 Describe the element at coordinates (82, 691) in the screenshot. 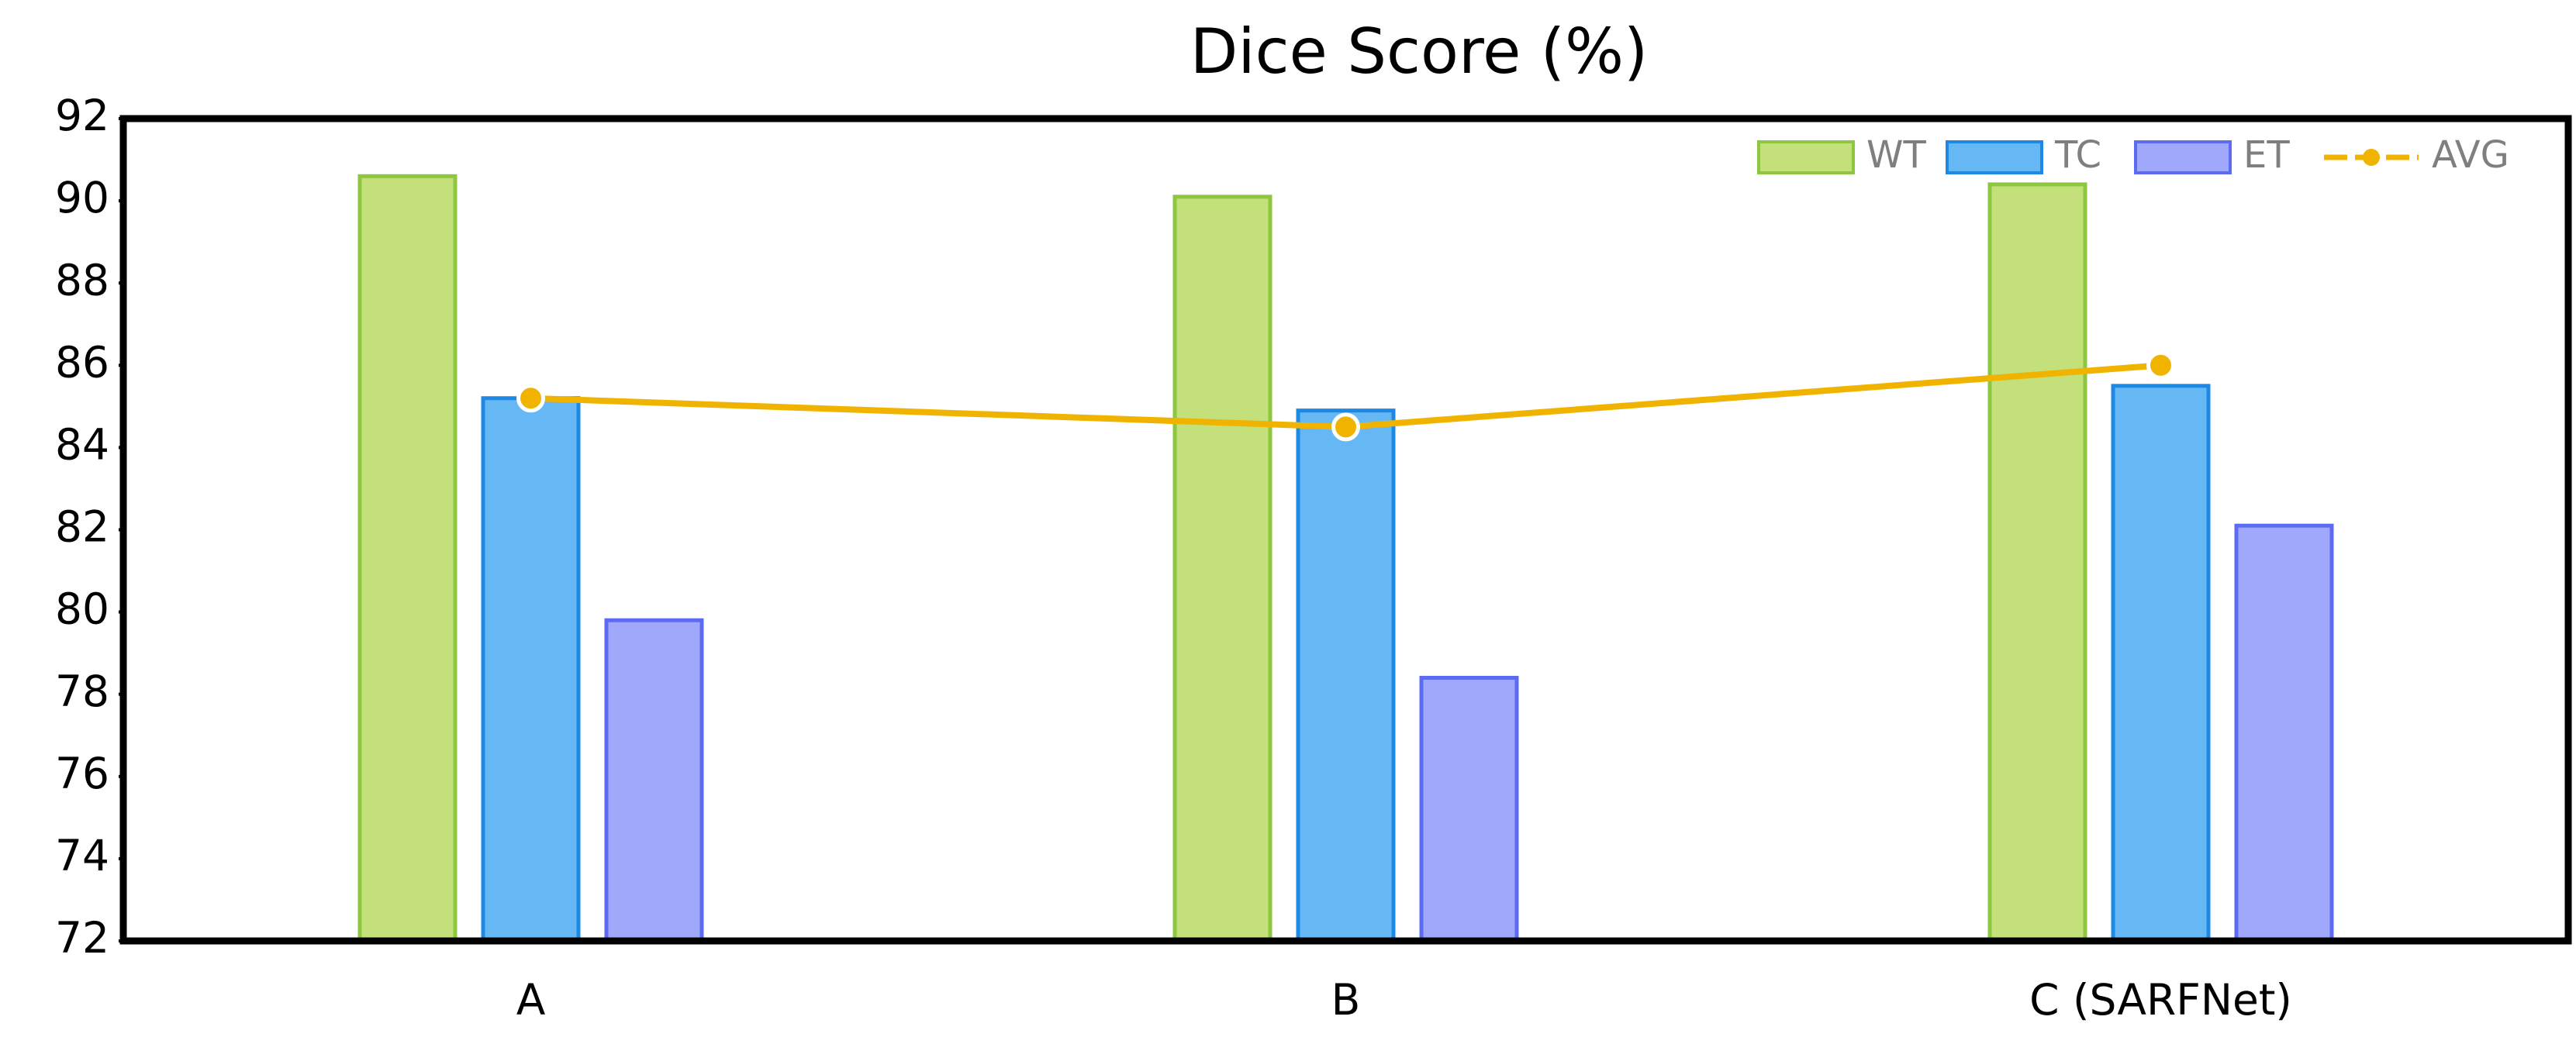

I see `y-tick-label: 78` at that location.